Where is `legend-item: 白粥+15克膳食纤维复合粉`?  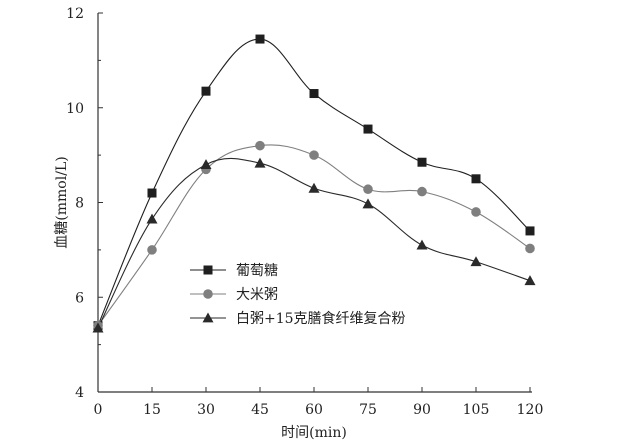
legend-item: 白粥+15克膳食纤维复合粉 is located at coordinates (298, 318).